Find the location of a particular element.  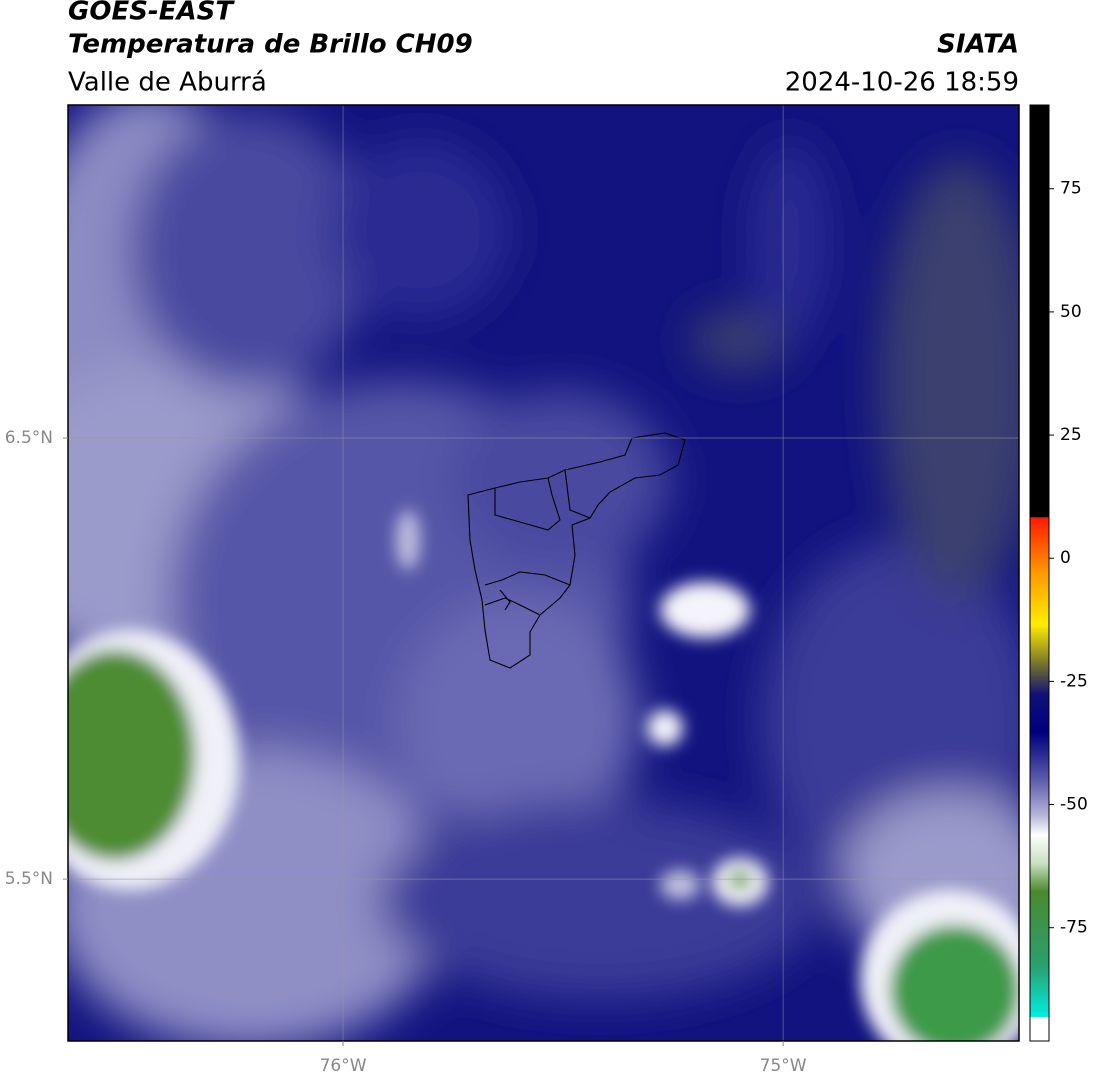

title: GOES-EAST is located at coordinates (151, 13).